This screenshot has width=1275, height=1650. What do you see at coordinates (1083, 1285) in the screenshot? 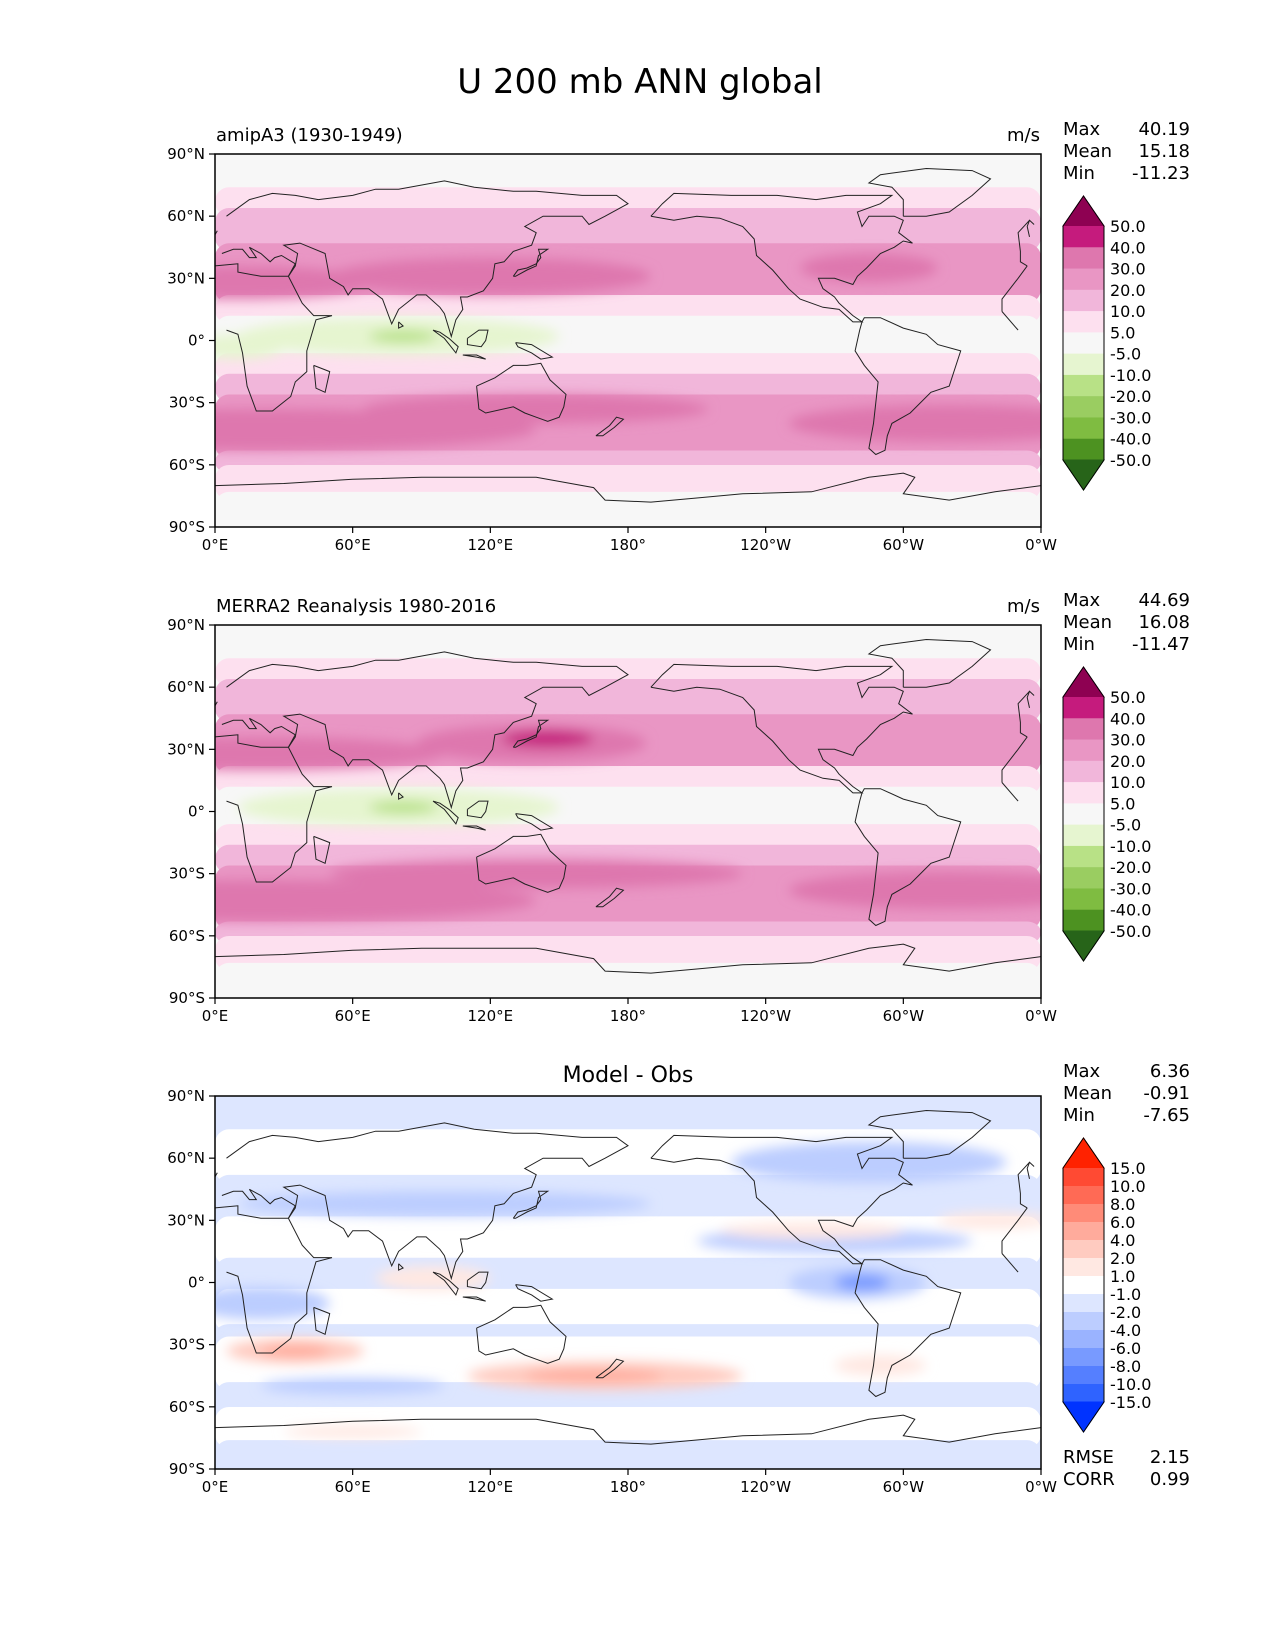
I see `colorbar-outline` at bounding box center [1083, 1285].